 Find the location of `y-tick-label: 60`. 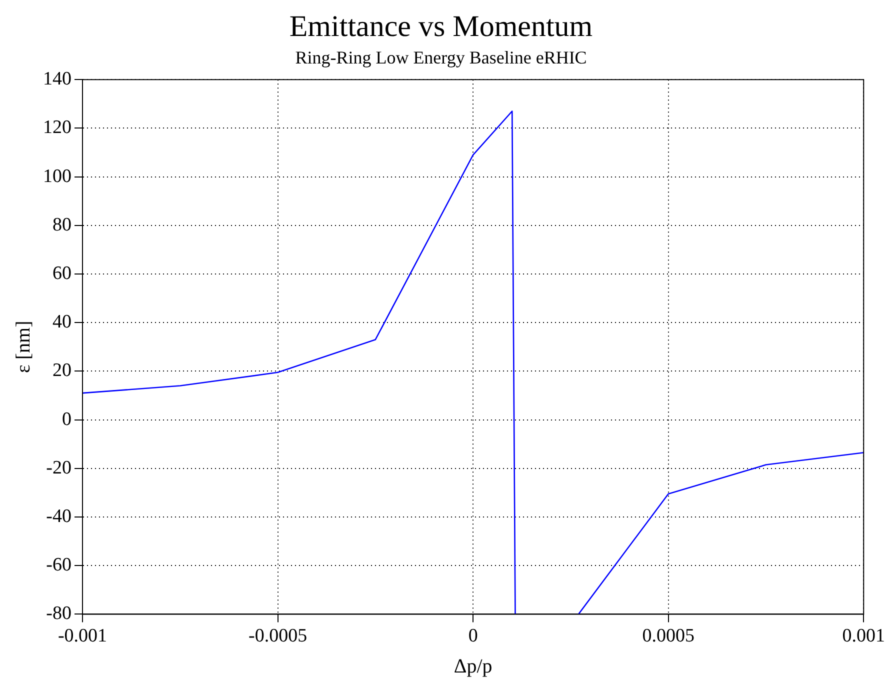

y-tick-label: 60 is located at coordinates (62, 273).